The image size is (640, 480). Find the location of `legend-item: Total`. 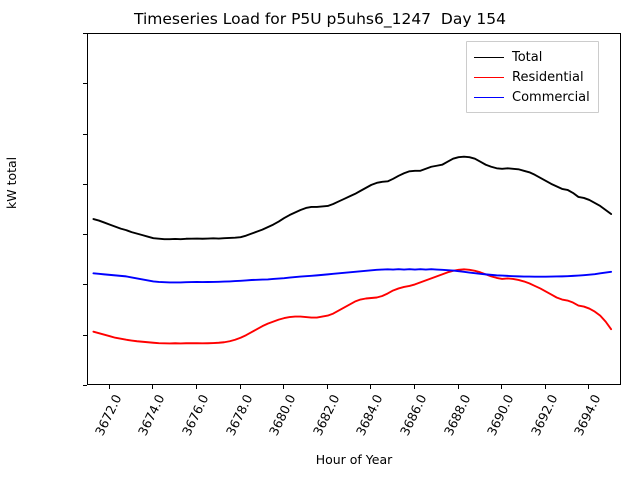

legend-item: Total is located at coordinates (532, 57).